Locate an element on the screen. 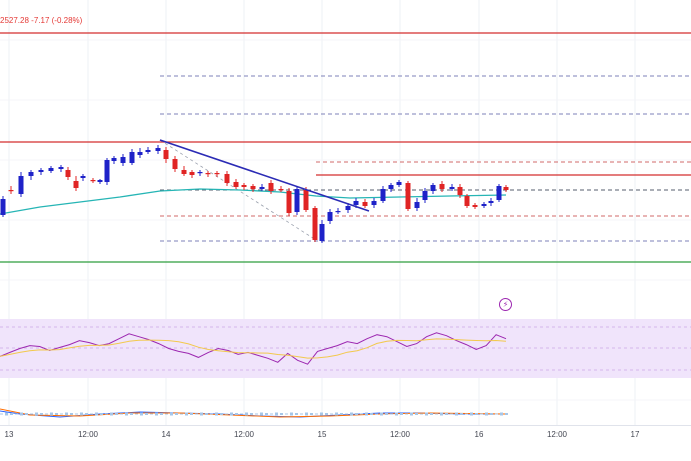 The width and height of the screenshot is (691, 461). close-value: 2527.28 is located at coordinates (14, 20).